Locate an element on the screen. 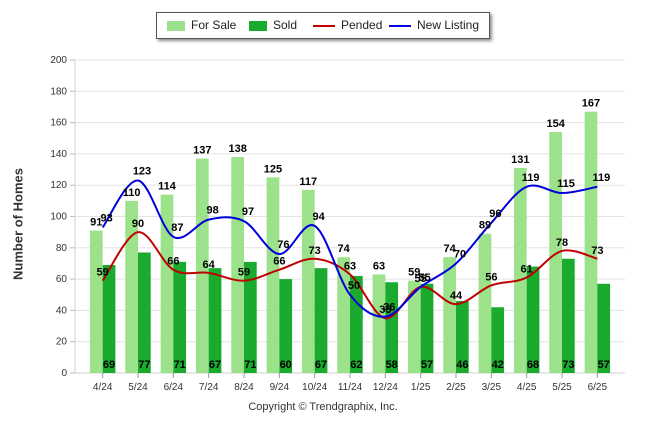 The image size is (646, 434). data-label-new-listing: 98 is located at coordinates (213, 211).